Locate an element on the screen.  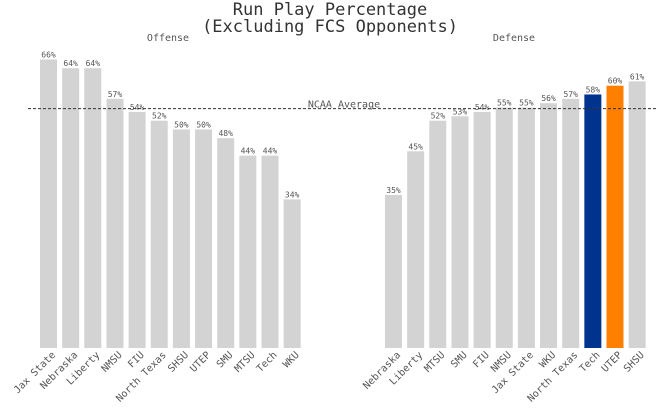
chart-title-line1: Run Play Percentage is located at coordinates (330, 10).